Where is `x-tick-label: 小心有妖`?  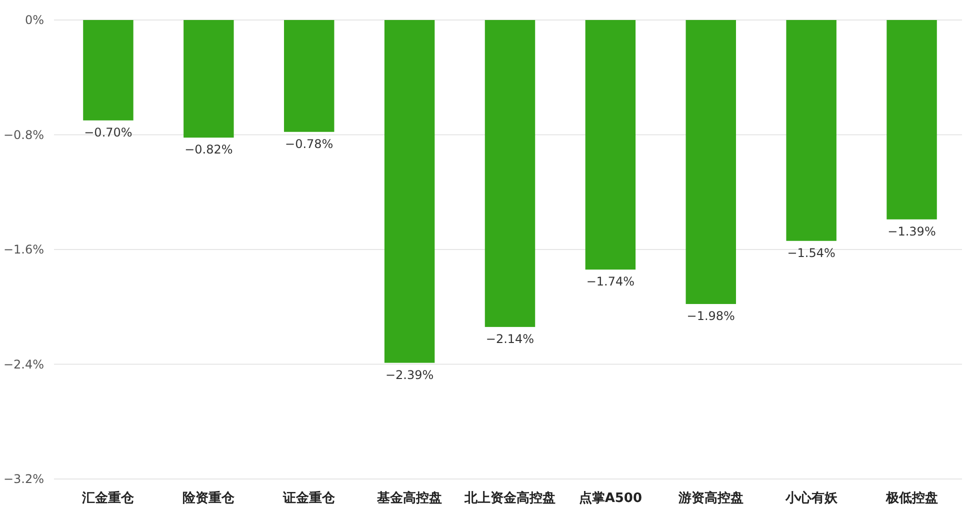 x-tick-label: 小心有妖 is located at coordinates (811, 498).